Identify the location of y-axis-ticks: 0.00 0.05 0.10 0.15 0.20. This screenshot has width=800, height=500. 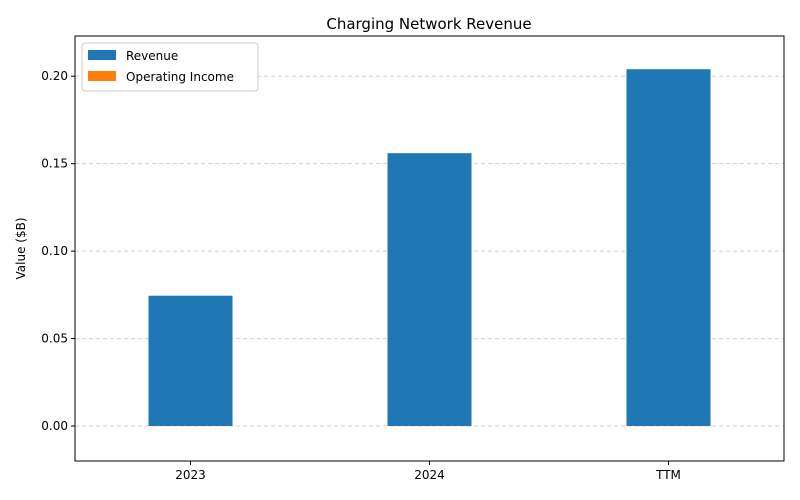
(58, 251).